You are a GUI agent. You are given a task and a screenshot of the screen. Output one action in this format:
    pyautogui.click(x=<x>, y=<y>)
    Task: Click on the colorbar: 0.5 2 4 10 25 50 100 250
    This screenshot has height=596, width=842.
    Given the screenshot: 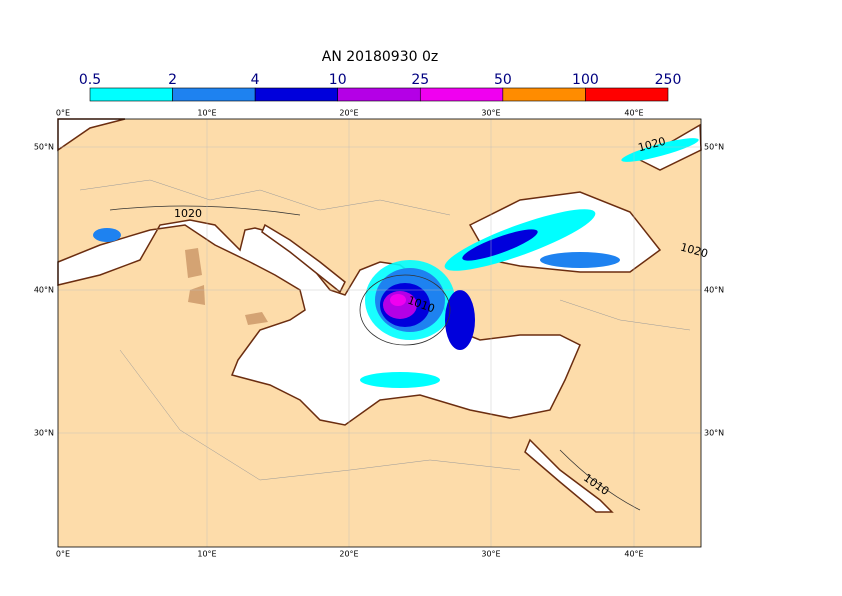 What is the action you would take?
    pyautogui.click(x=380, y=87)
    